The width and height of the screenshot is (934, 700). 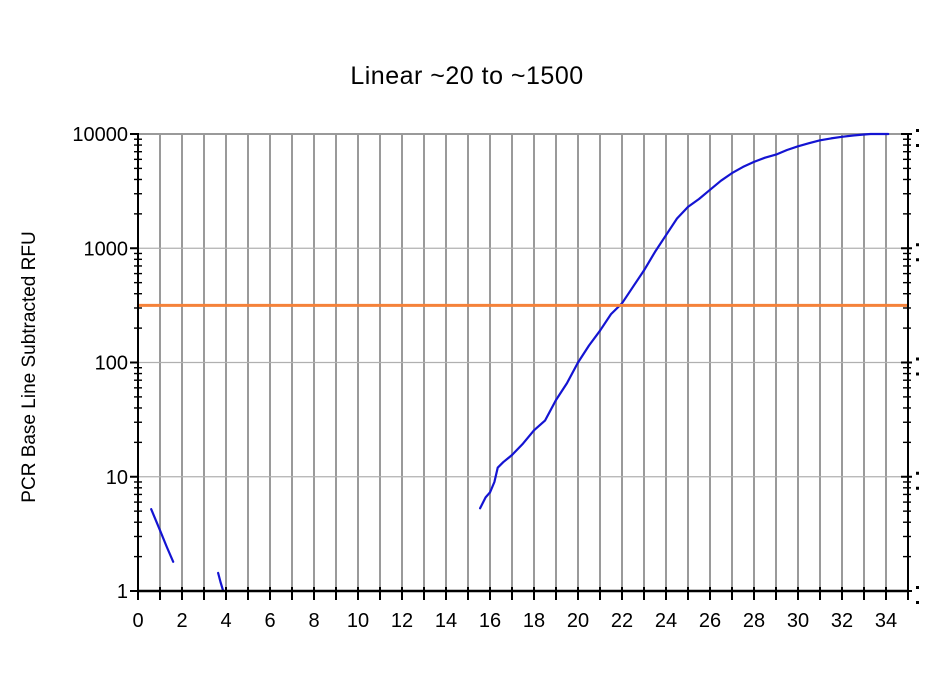 I want to click on x-tick-label: 20, so click(x=578, y=621).